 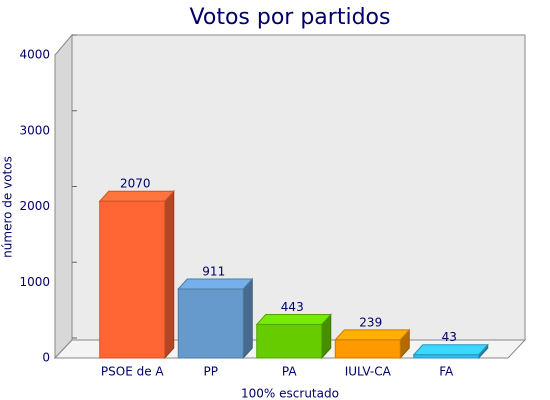 I want to click on x-tick-label: PA, so click(x=289, y=372).